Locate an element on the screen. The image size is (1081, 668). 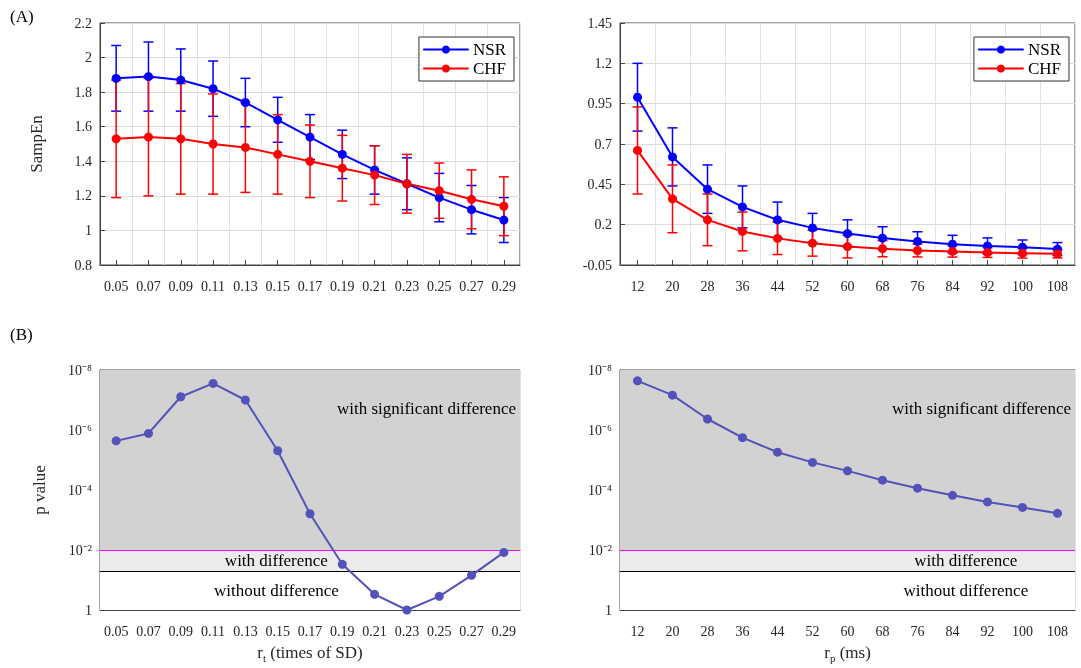
y-tick-label: 1.45 is located at coordinates (599, 23).